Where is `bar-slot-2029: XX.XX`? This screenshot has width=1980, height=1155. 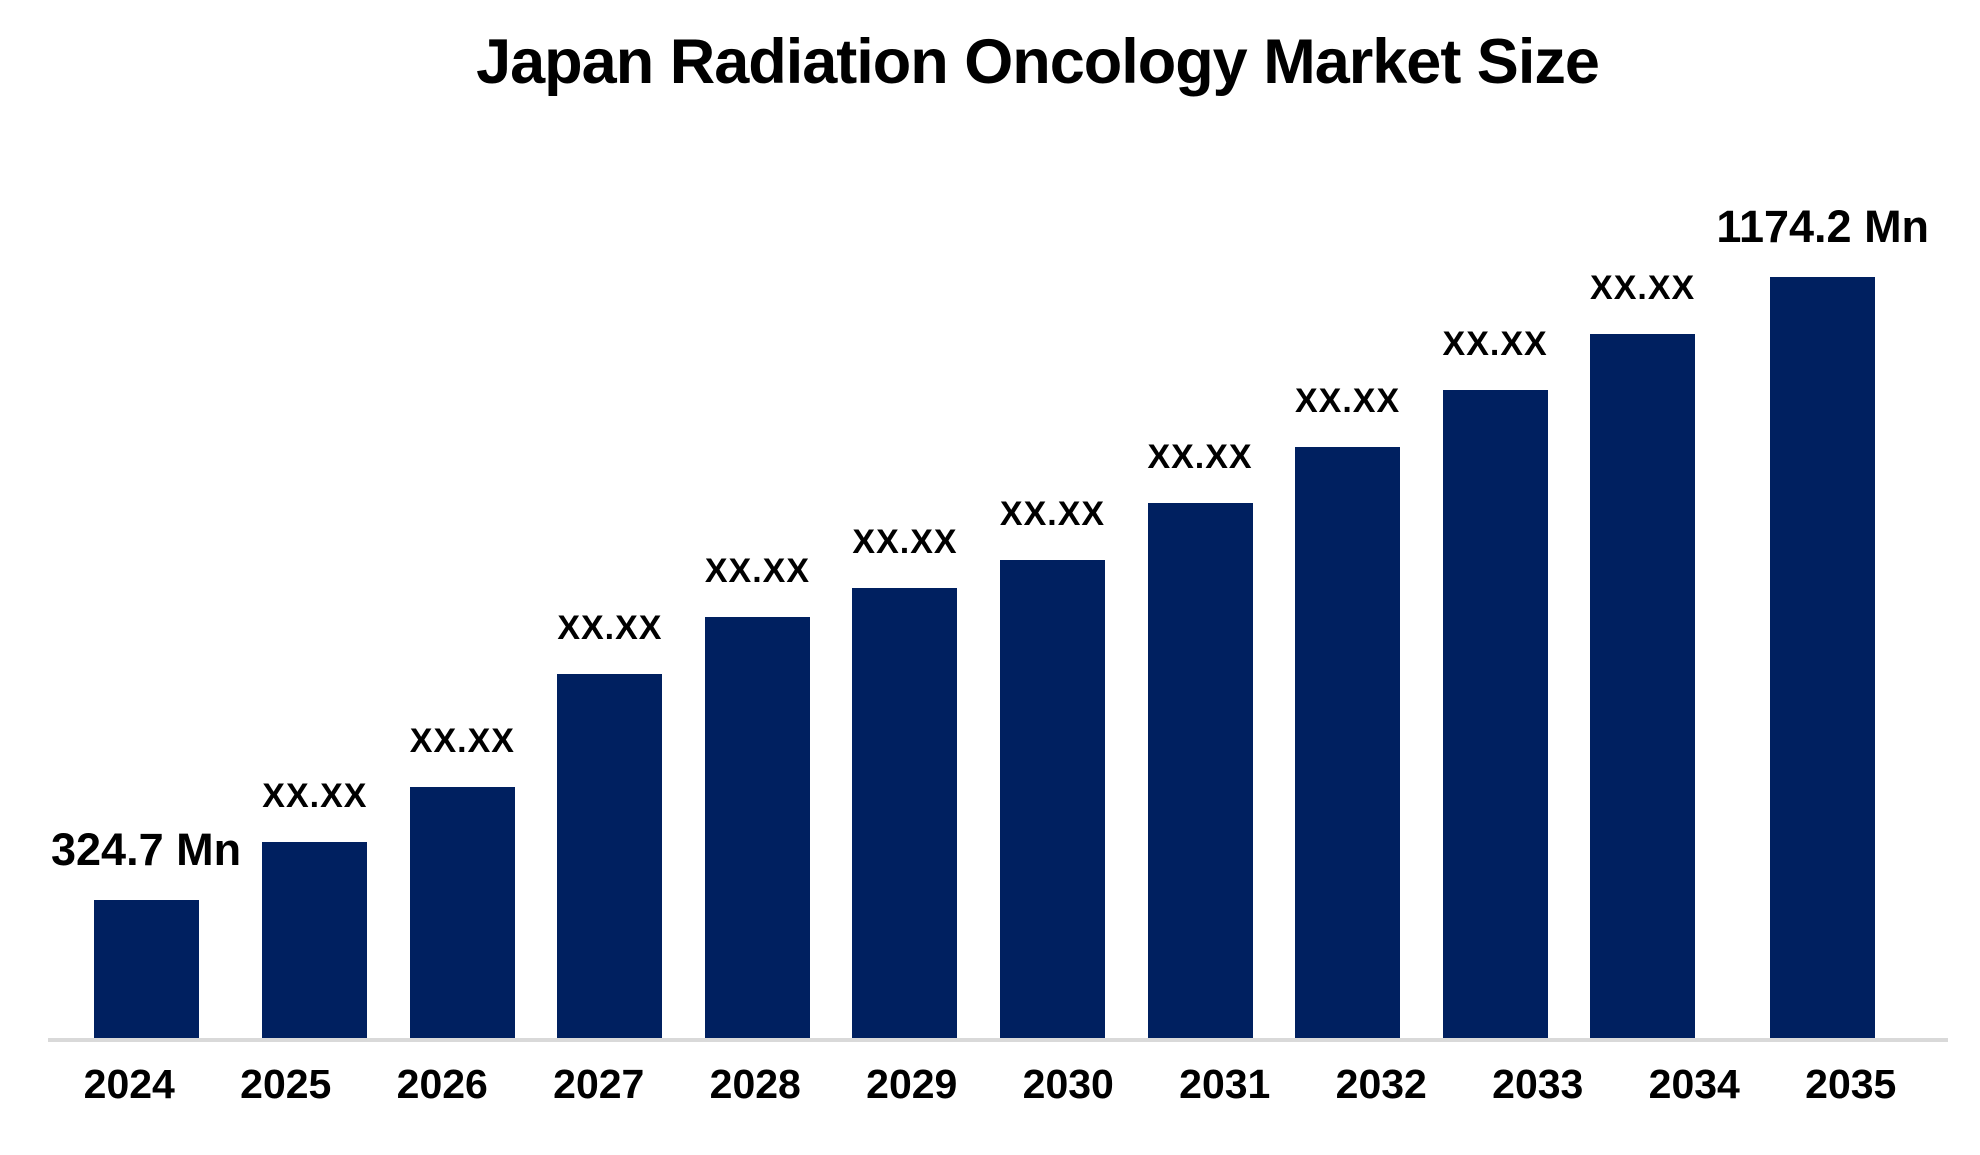
bar-slot-2029: XX.XX is located at coordinates (905, 520).